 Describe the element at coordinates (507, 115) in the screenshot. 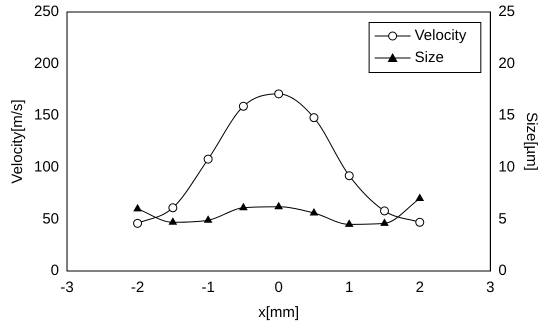

I see `y2-tick-label: 15` at that location.